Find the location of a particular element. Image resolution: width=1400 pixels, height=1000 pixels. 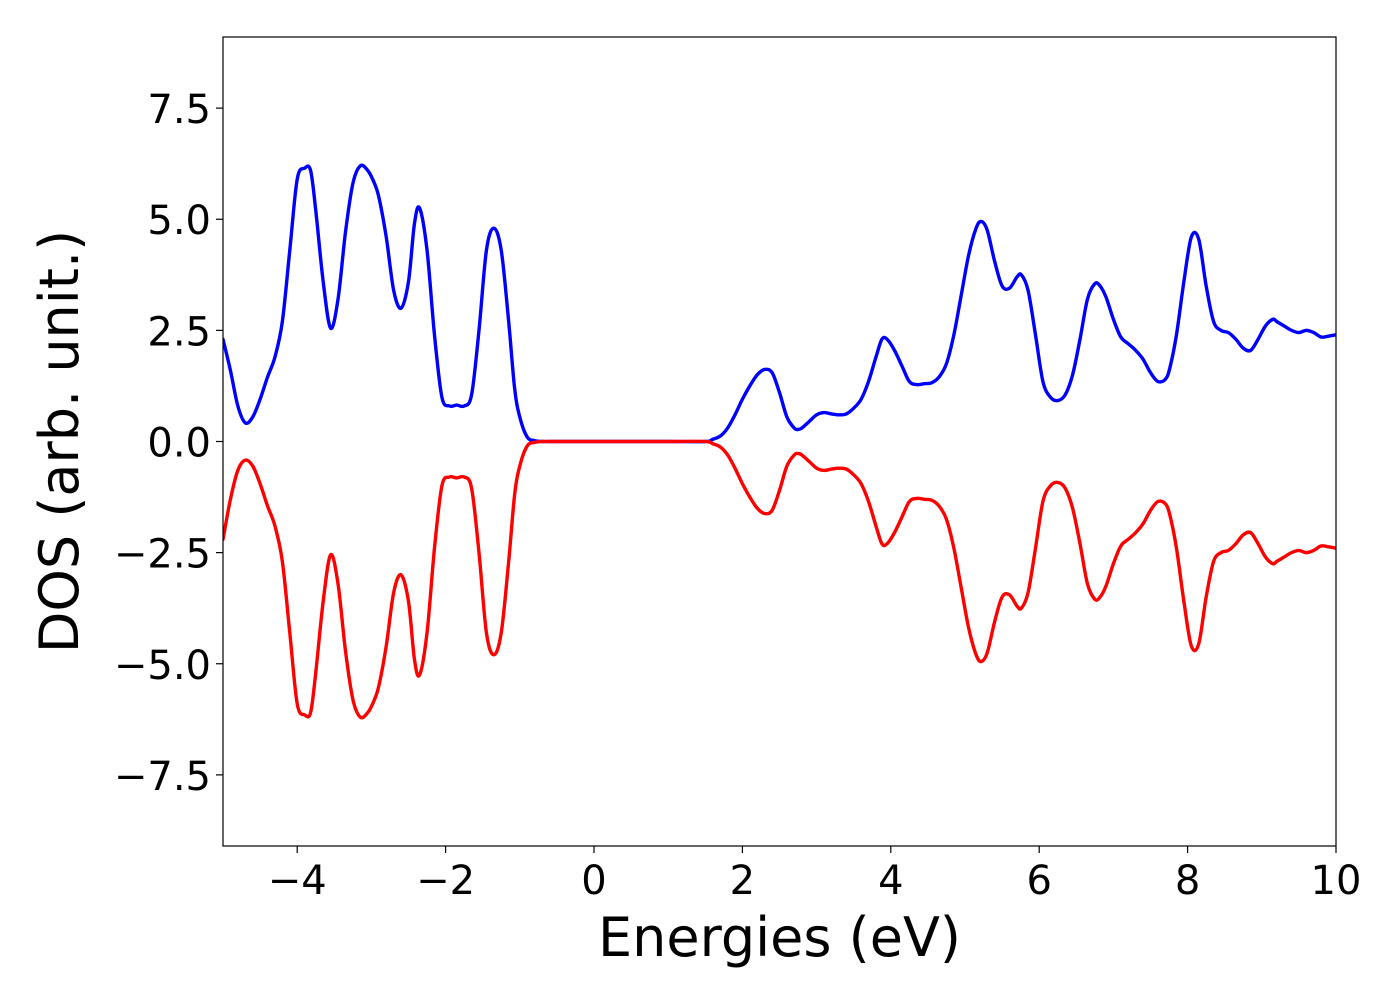

y-tick-label: −5.0 is located at coordinates (162, 666).